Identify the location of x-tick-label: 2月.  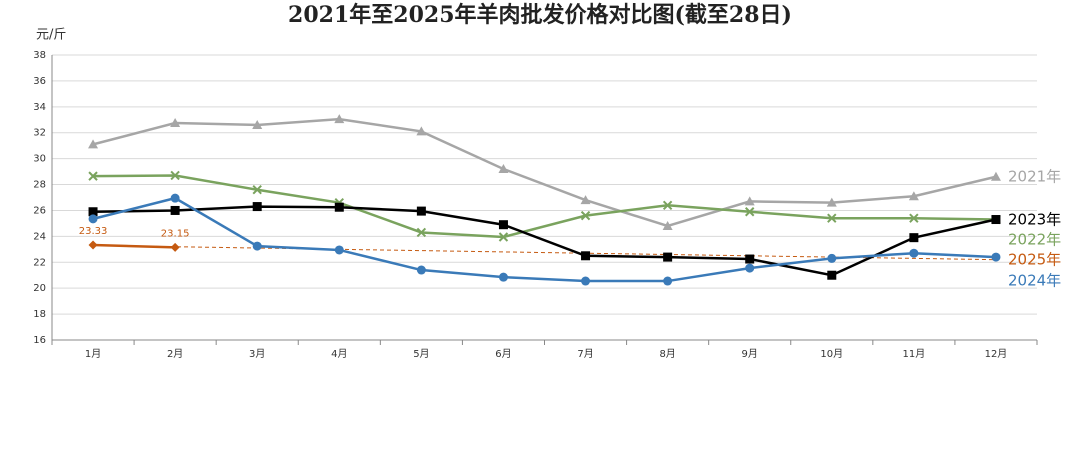
(175, 354).